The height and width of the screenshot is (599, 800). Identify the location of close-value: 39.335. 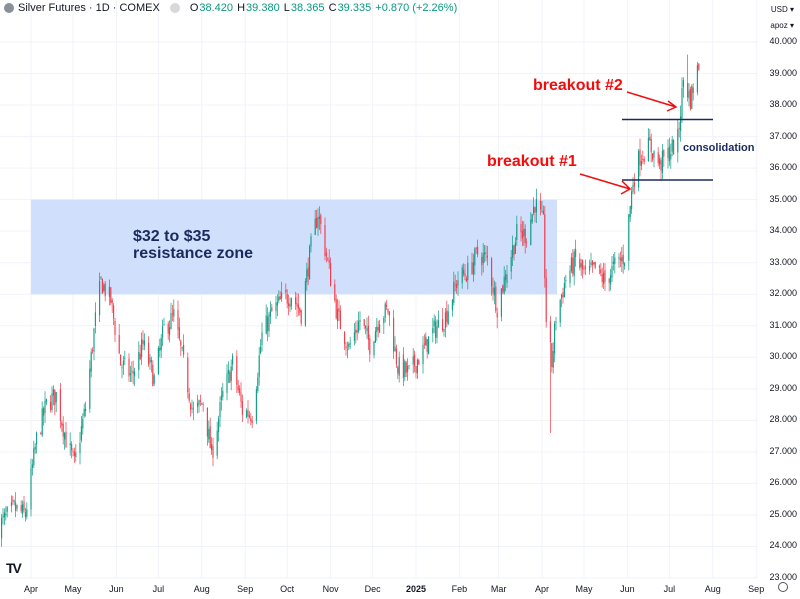
(354, 8).